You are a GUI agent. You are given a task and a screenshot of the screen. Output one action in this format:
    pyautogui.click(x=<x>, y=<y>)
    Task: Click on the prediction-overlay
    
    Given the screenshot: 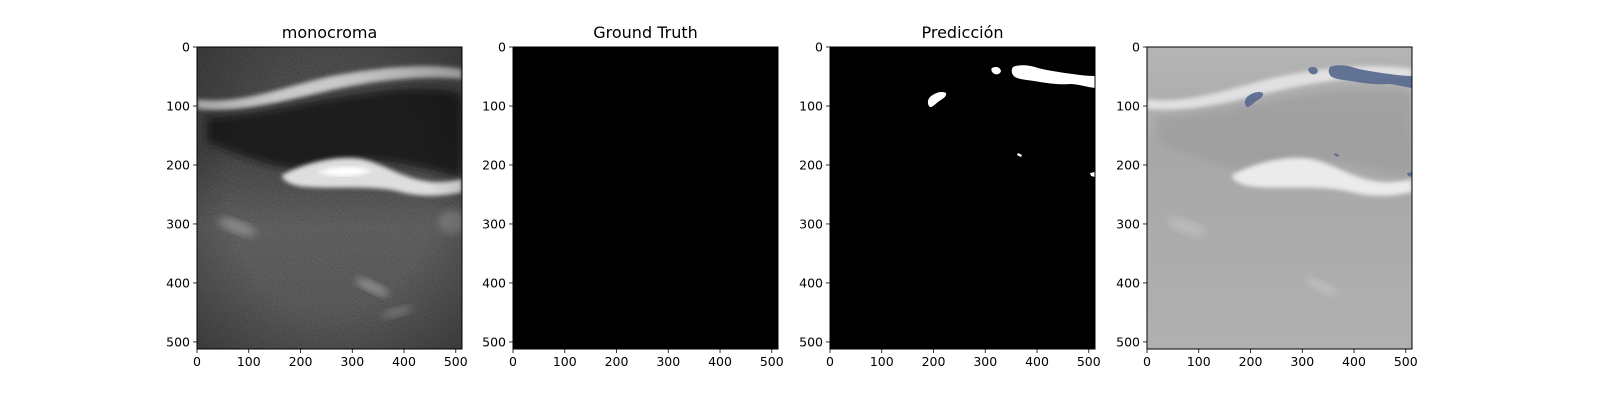 What is the action you would take?
    pyautogui.click(x=1328, y=121)
    